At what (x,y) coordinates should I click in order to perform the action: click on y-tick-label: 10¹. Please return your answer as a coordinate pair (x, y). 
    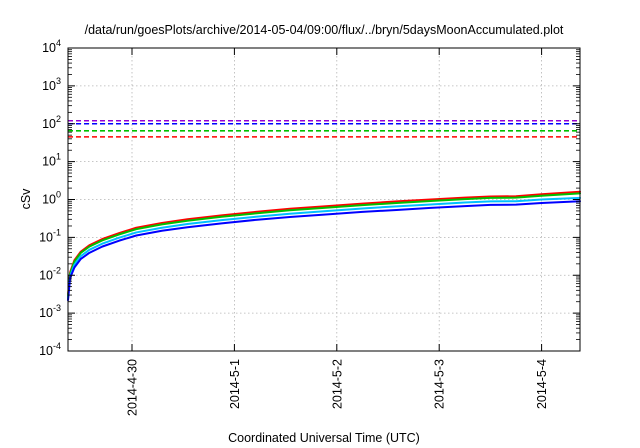
    Looking at the image, I should click on (51, 160).